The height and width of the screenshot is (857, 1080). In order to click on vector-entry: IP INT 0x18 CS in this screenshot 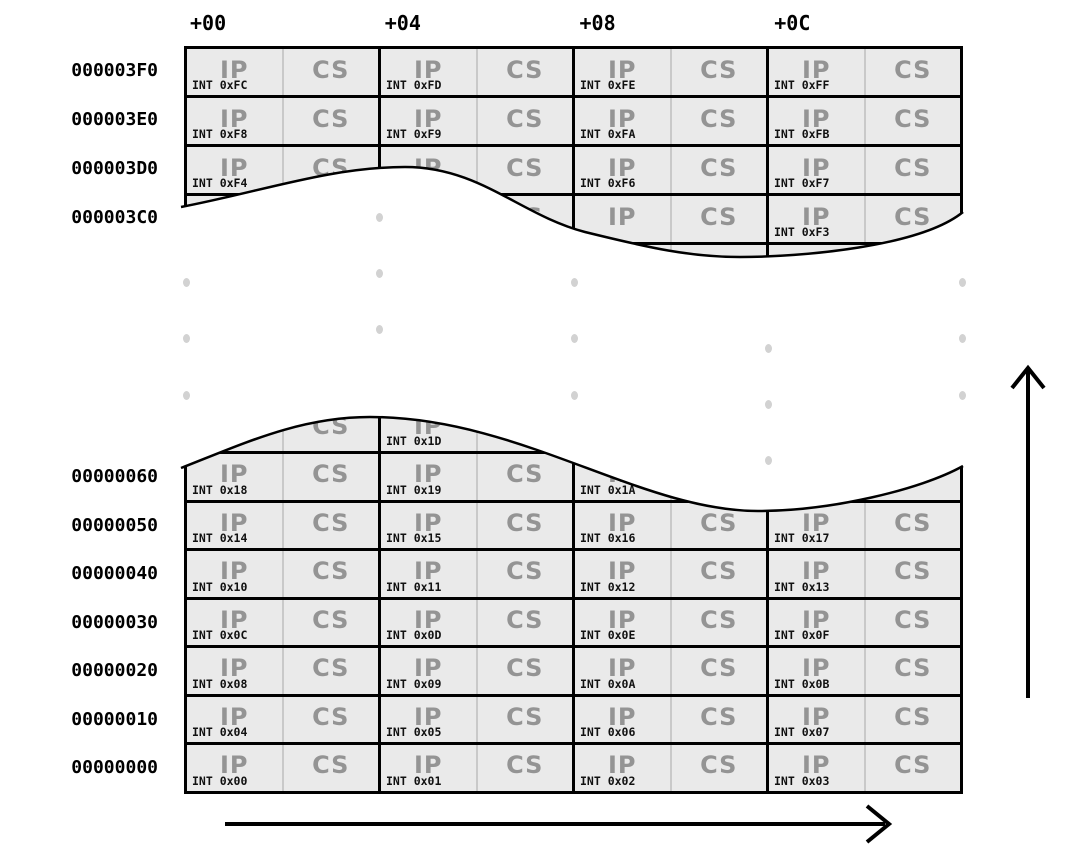, I will do `click(282, 477)`.